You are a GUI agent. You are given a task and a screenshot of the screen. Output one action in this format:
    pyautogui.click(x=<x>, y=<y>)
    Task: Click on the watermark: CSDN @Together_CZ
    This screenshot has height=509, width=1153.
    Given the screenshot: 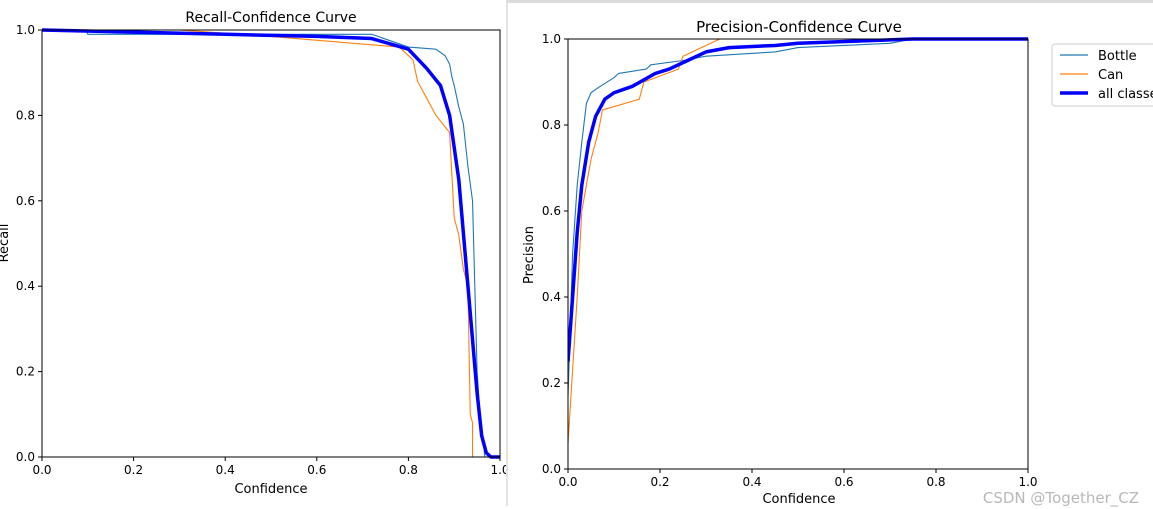 What is the action you would take?
    pyautogui.click(x=1060, y=498)
    